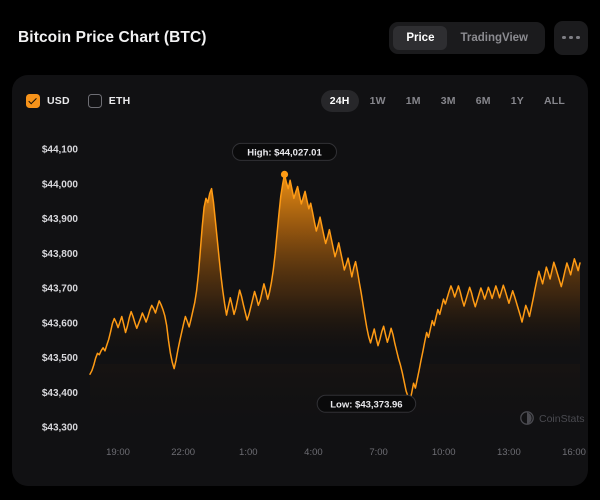 This screenshot has height=500, width=600. I want to click on x-axis-tick-label: 16:00, so click(574, 452).